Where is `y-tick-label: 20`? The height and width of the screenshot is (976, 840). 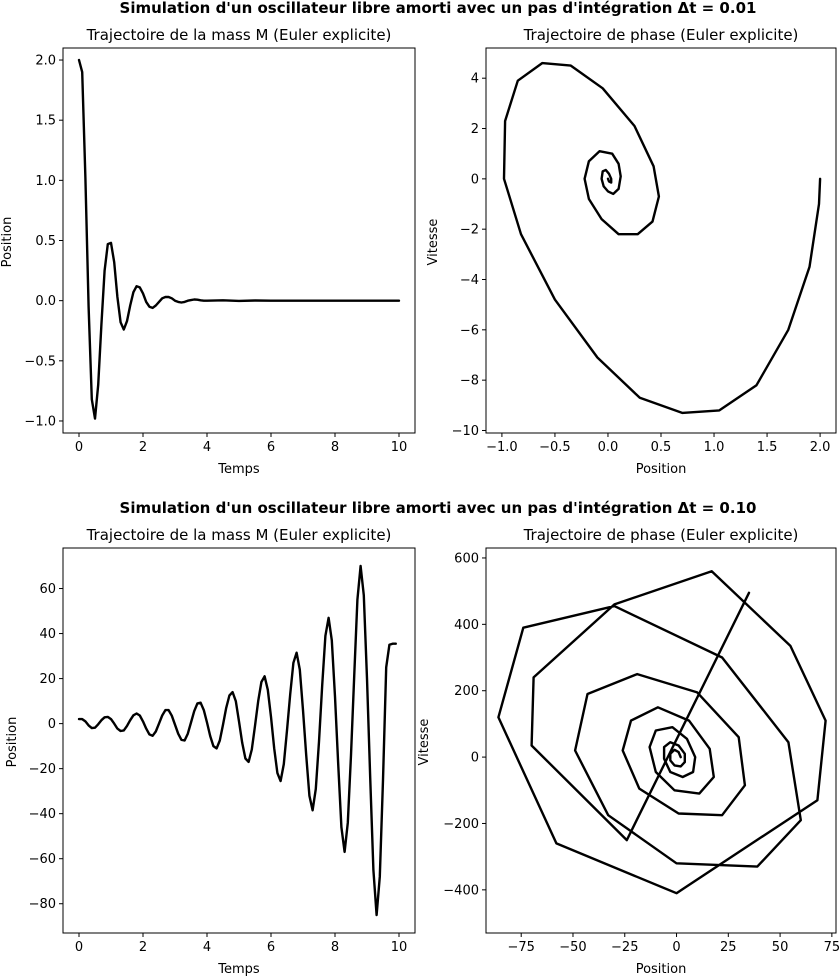
y-tick-label: 20 is located at coordinates (47, 679).